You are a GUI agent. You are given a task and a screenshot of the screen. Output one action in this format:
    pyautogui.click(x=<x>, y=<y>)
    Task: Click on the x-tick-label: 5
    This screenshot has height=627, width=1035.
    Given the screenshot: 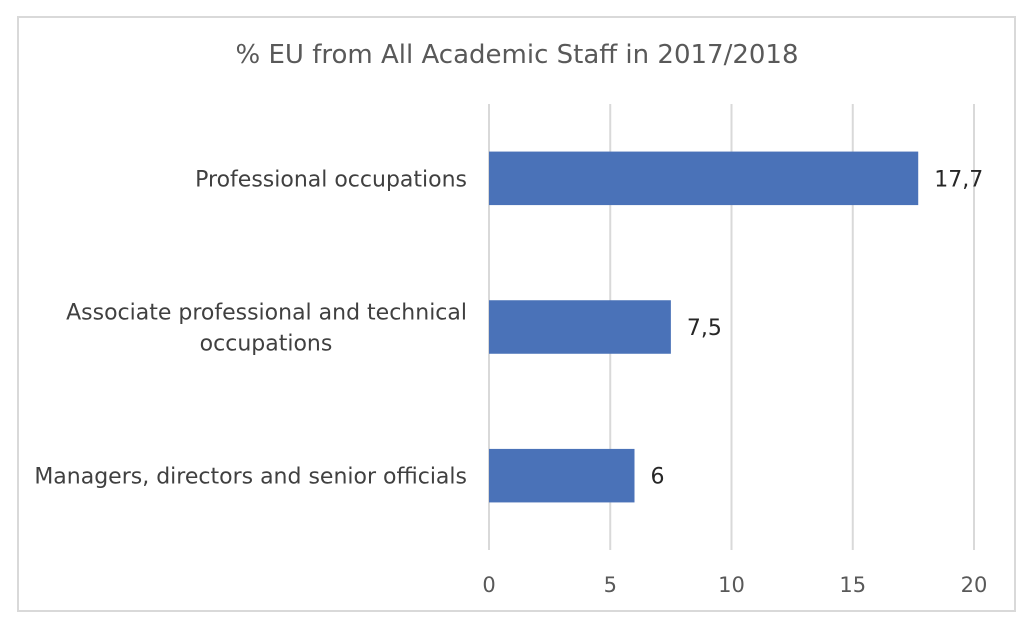 What is the action you would take?
    pyautogui.click(x=610, y=585)
    